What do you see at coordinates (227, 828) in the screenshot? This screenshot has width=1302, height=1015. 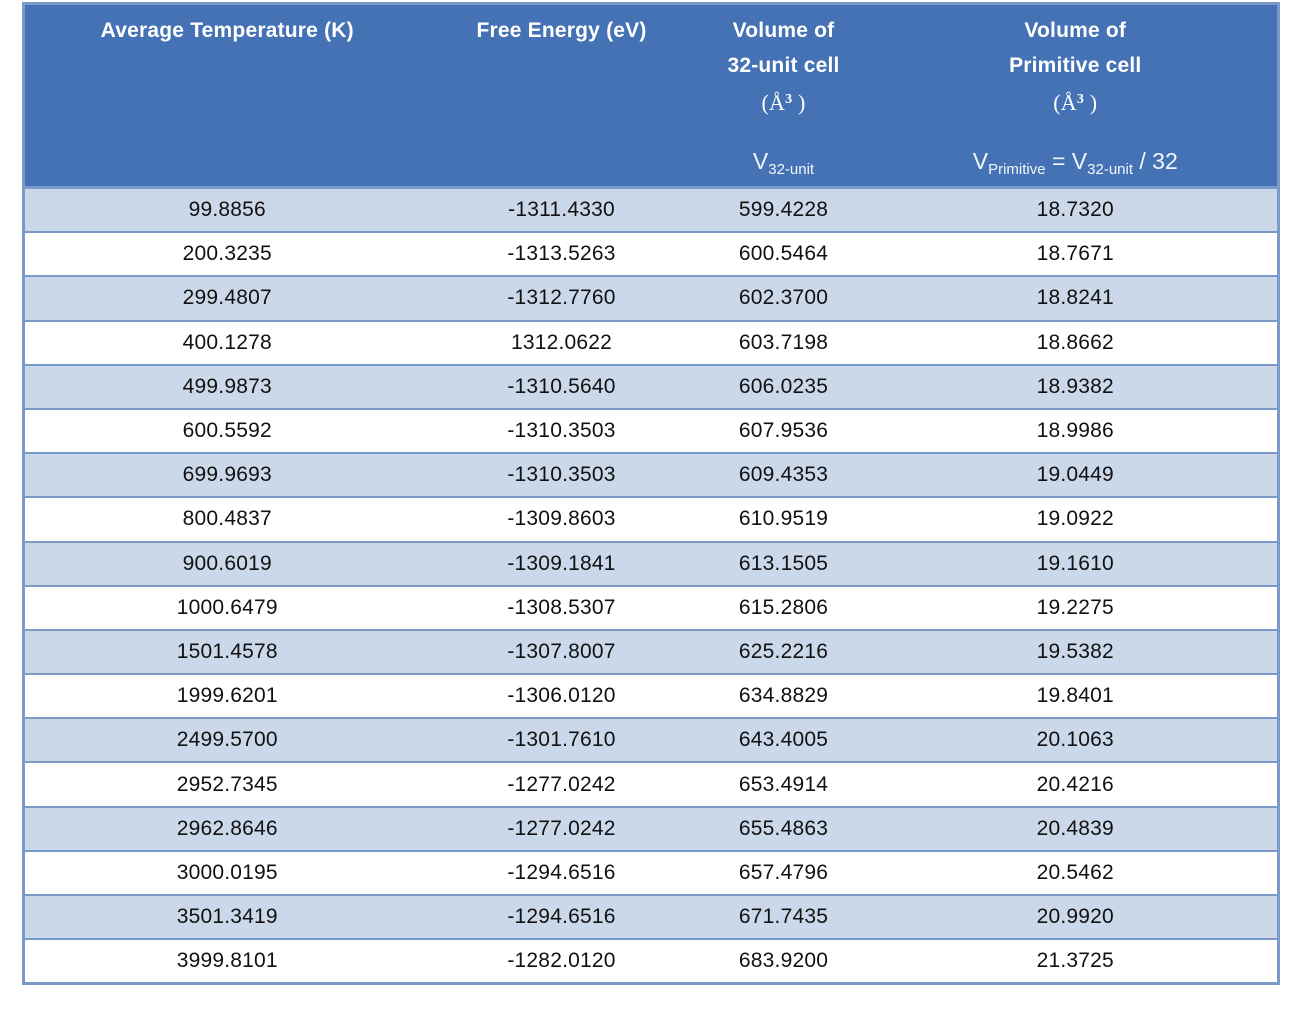 I see `table-cell-average-temperature: 2962.8646` at bounding box center [227, 828].